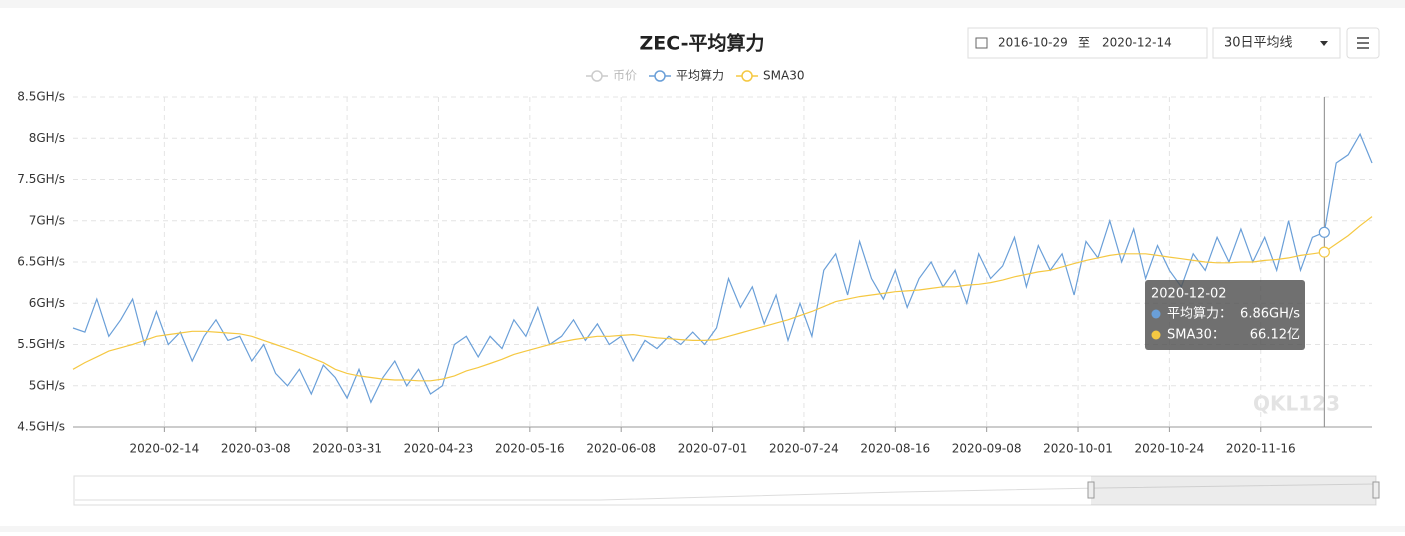 This screenshot has height=536, width=1405. What do you see at coordinates (702, 4) in the screenshot?
I see `top-band` at bounding box center [702, 4].